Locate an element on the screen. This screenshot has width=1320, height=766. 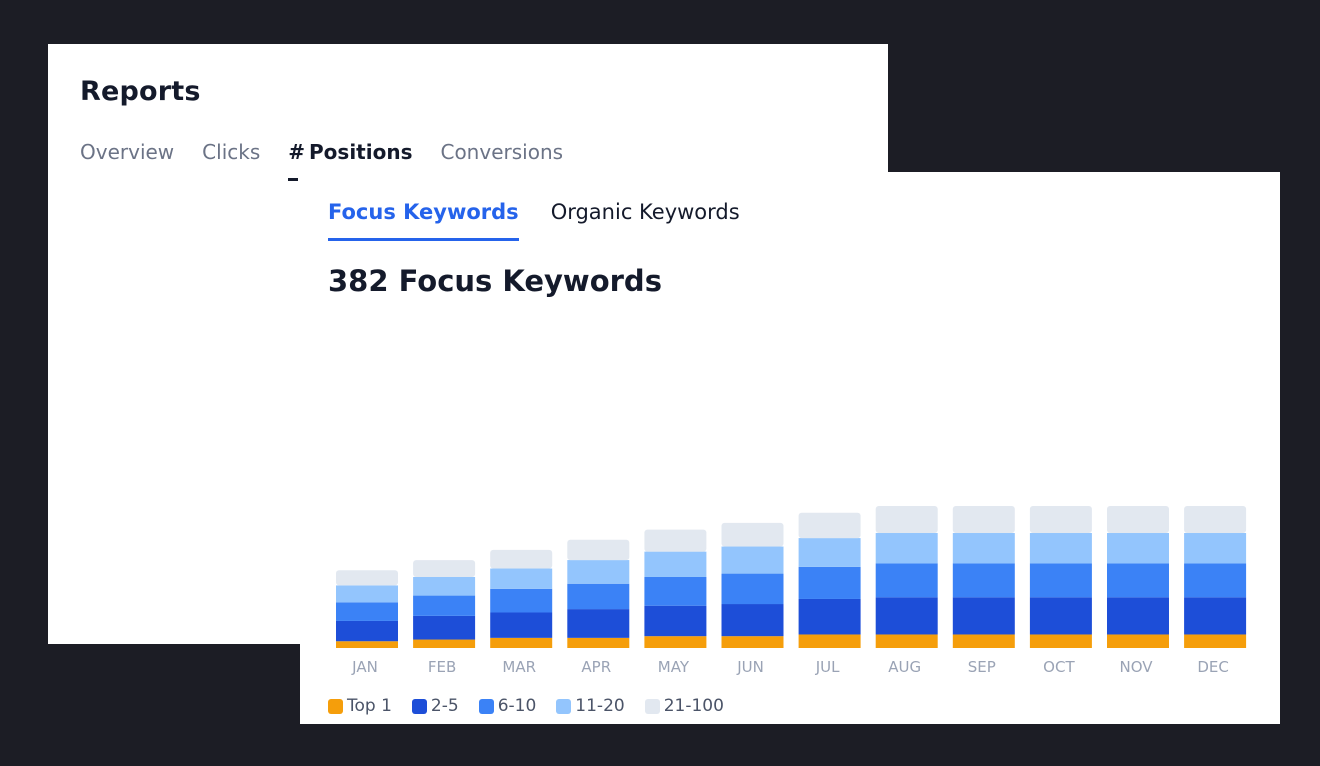
legend-item-11-20: 11-20 is located at coordinates (590, 706).